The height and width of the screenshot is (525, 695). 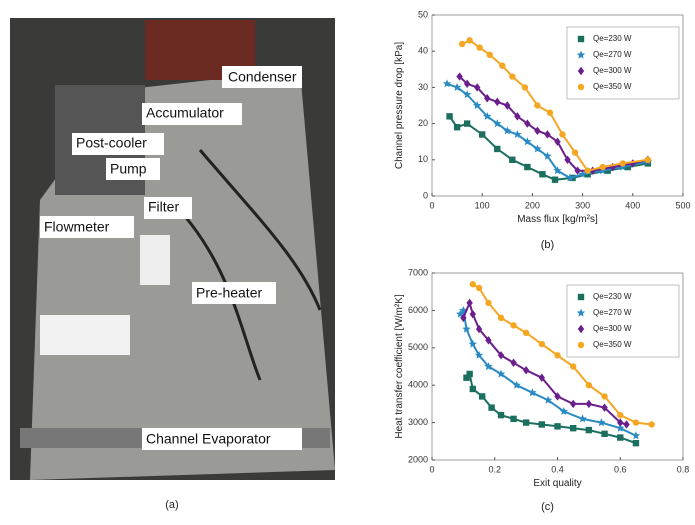 I want to click on x-tick-label: 500, so click(x=682, y=205).